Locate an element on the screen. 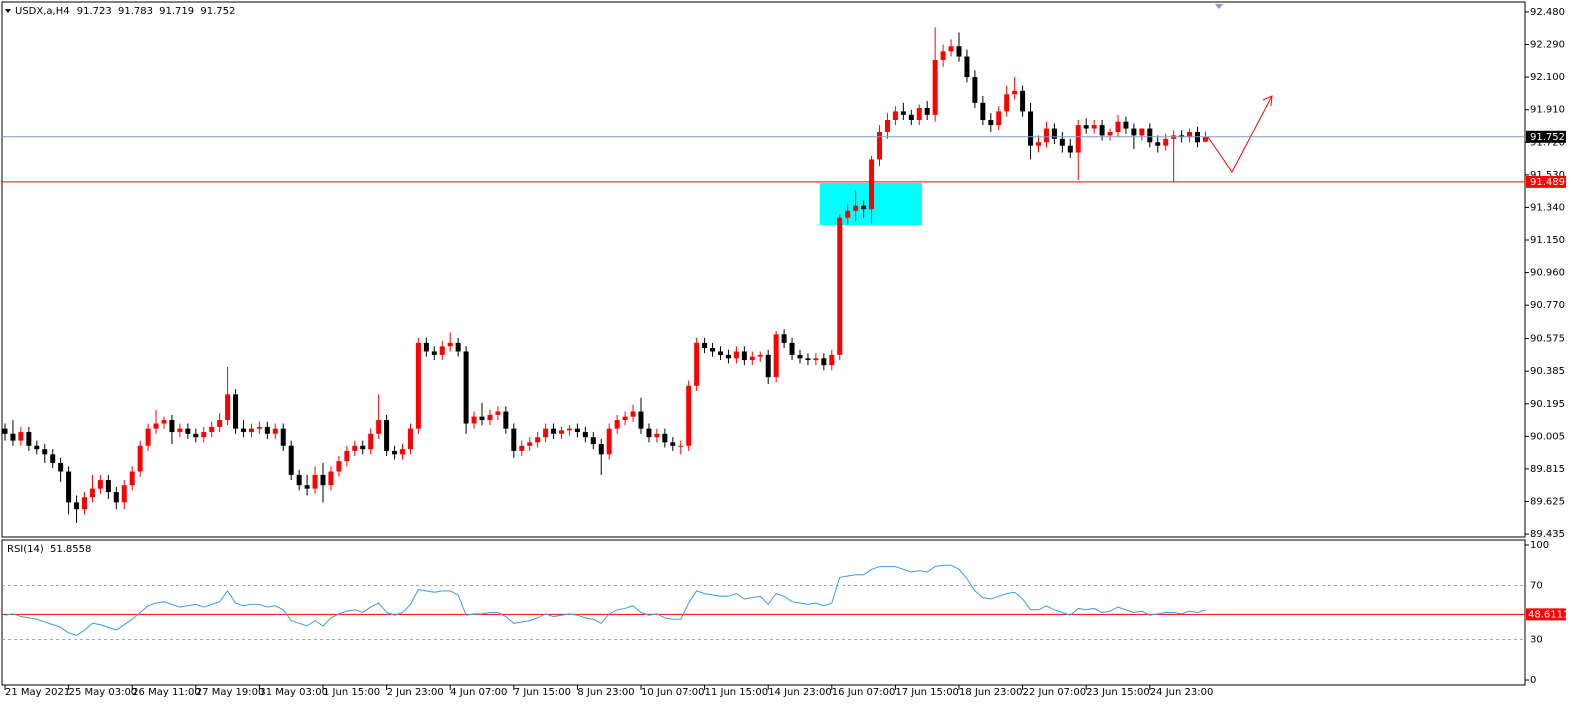 This screenshot has width=1582, height=713. x-tick-label: 1 Jun 15:00 is located at coordinates (351, 692).